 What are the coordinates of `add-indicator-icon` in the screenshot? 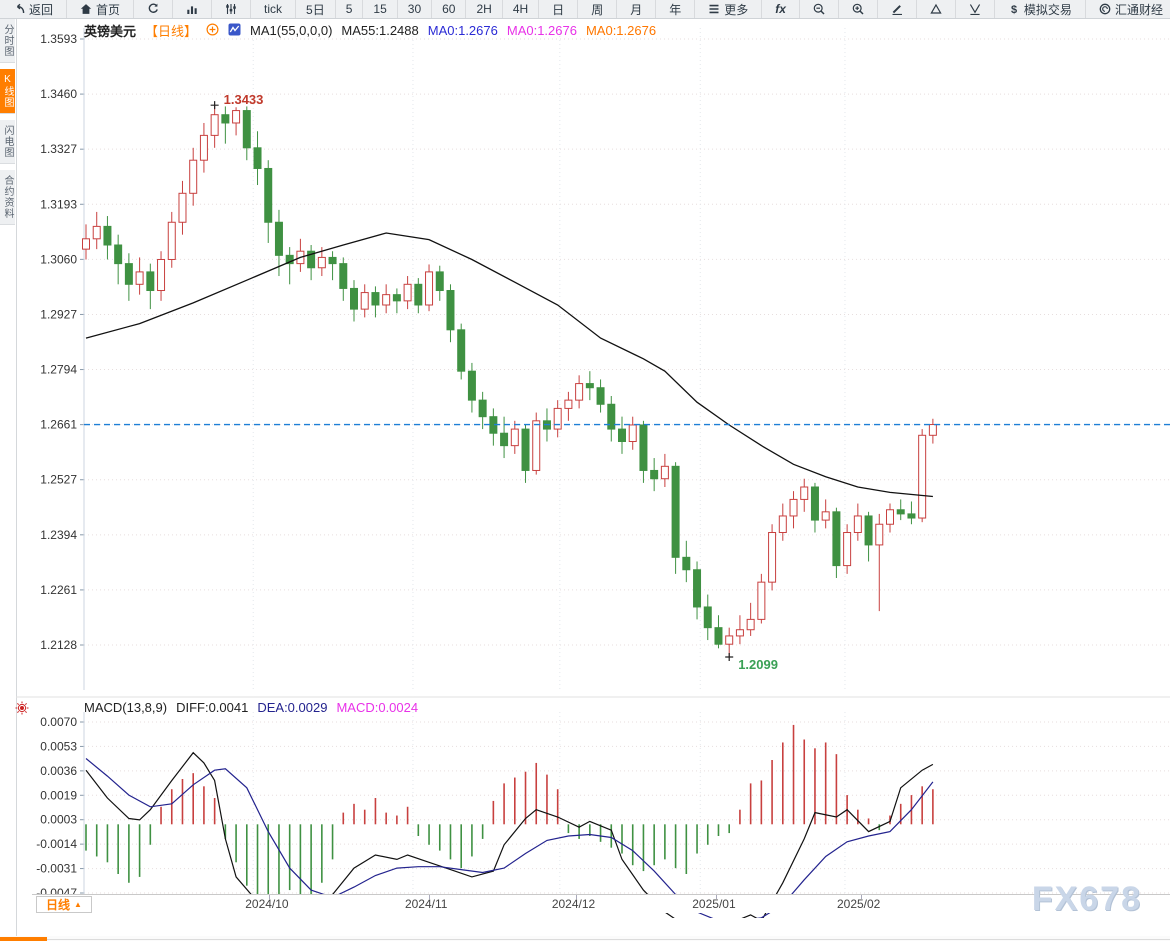 It's located at (212, 30).